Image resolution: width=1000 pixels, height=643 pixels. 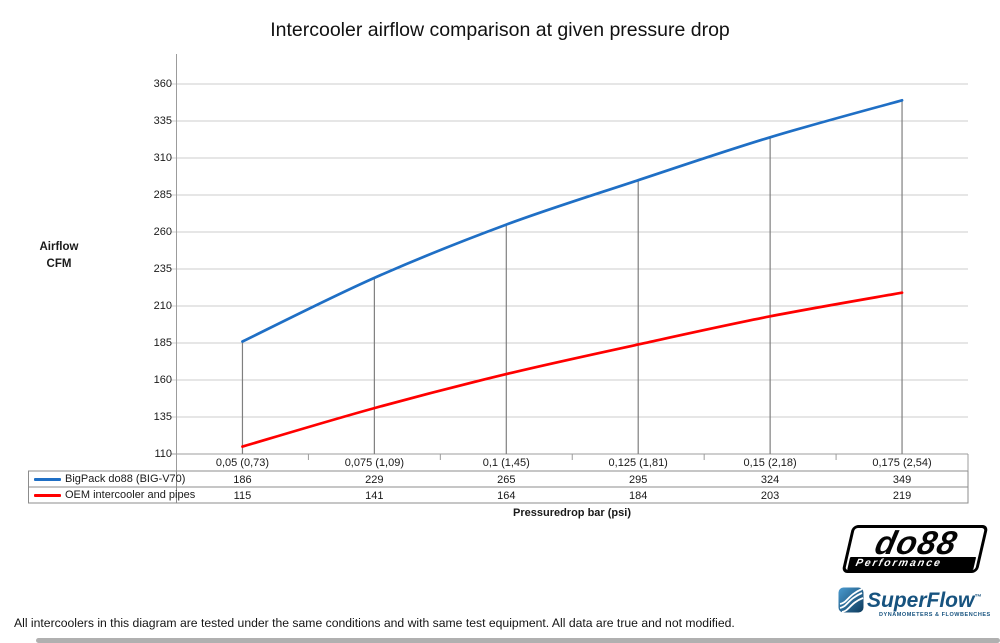 What do you see at coordinates (506, 480) in the screenshot?
I see `table-cell: 265` at bounding box center [506, 480].